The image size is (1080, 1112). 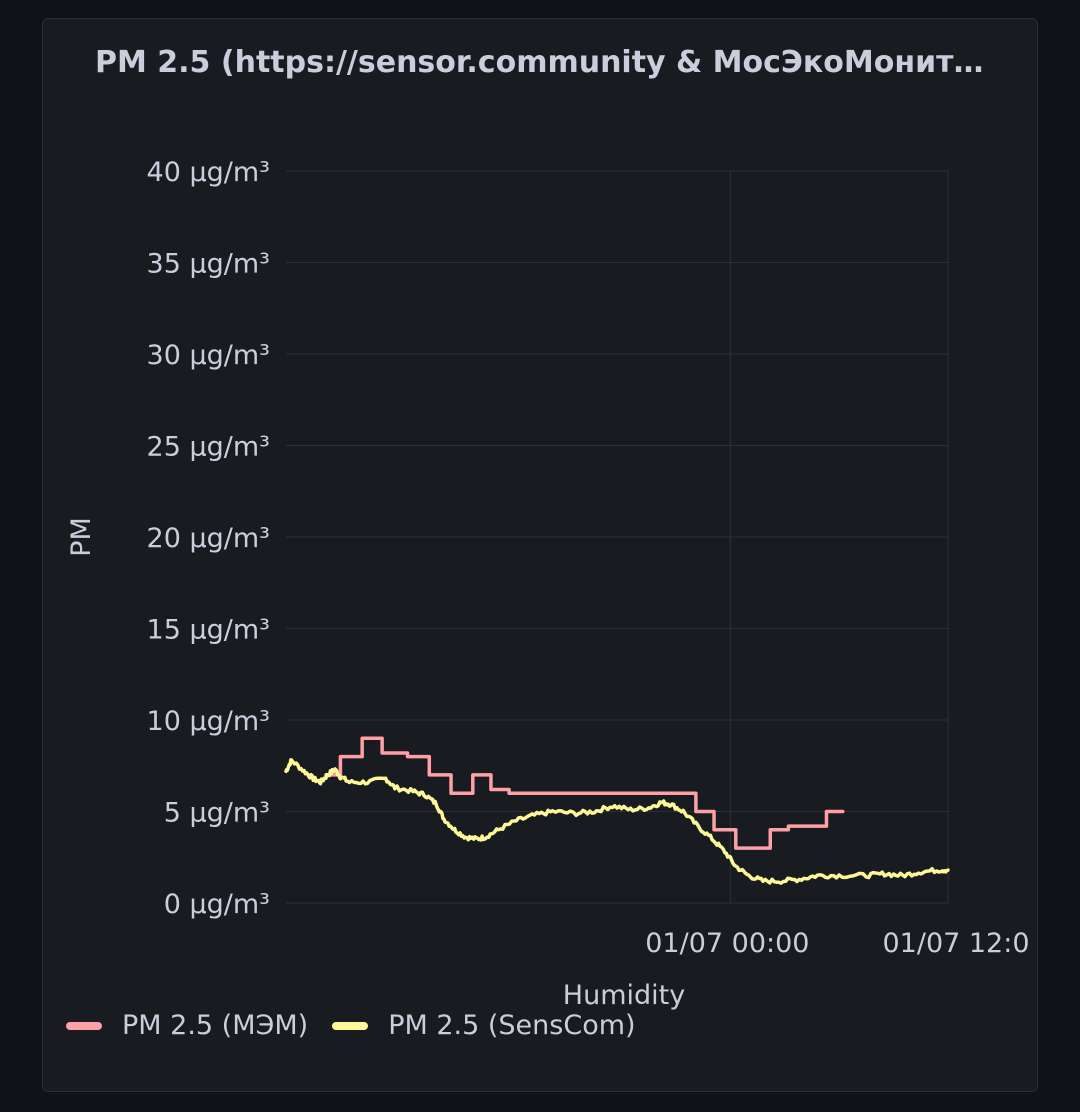 What do you see at coordinates (208, 172) in the screenshot?
I see `y-tick-label: 40 µg/m³` at bounding box center [208, 172].